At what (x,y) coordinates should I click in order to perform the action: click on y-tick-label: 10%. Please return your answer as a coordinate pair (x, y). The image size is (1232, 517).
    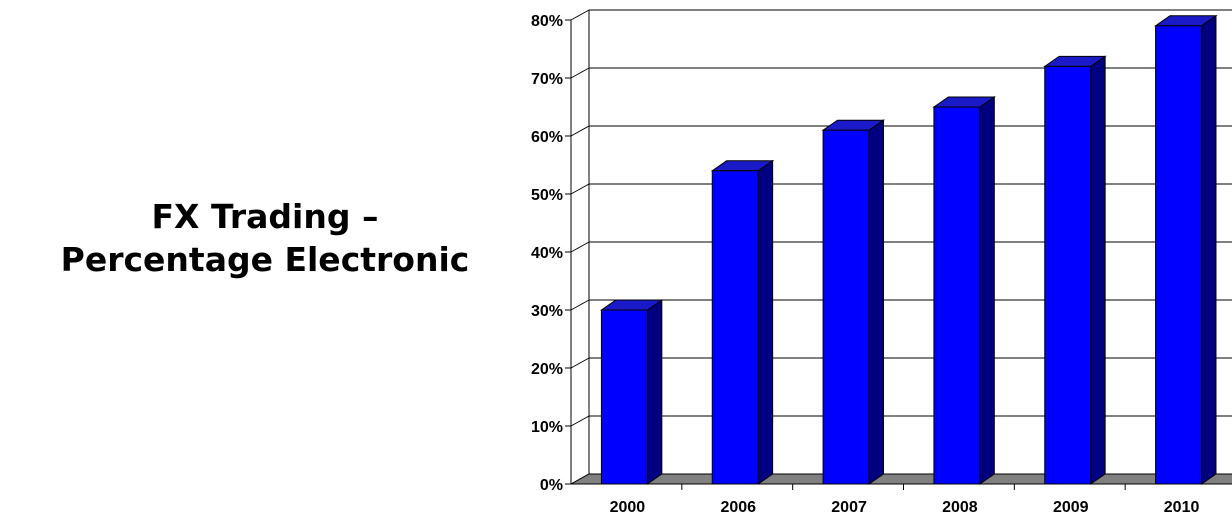
    Looking at the image, I should click on (547, 427).